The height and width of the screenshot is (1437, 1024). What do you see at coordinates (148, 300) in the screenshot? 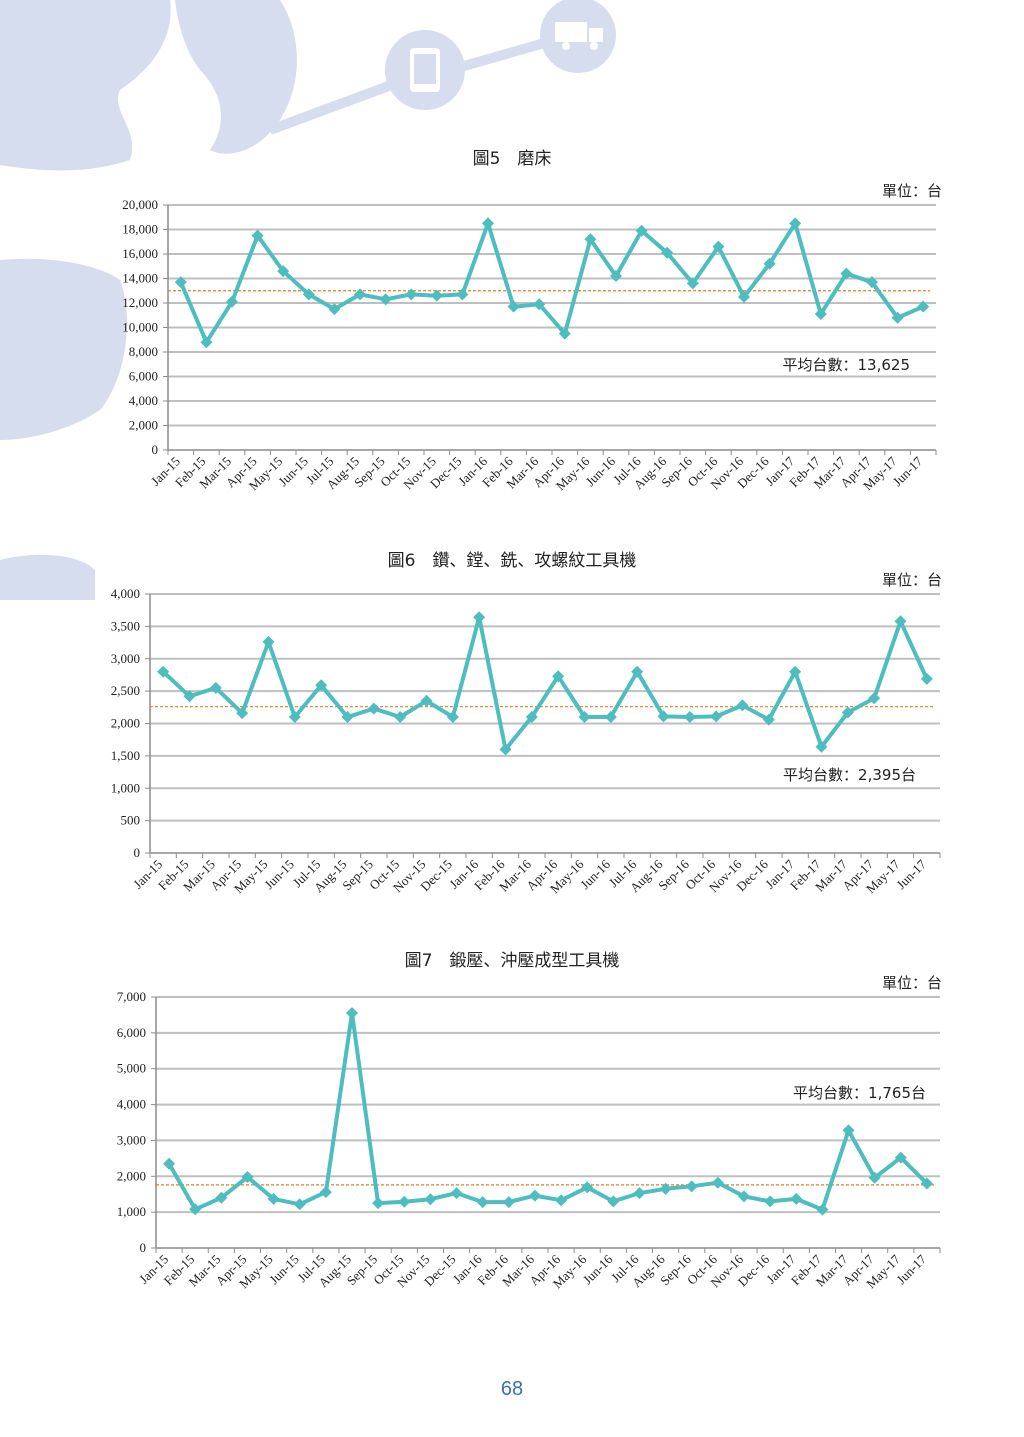
I see `globe-icon` at bounding box center [148, 300].